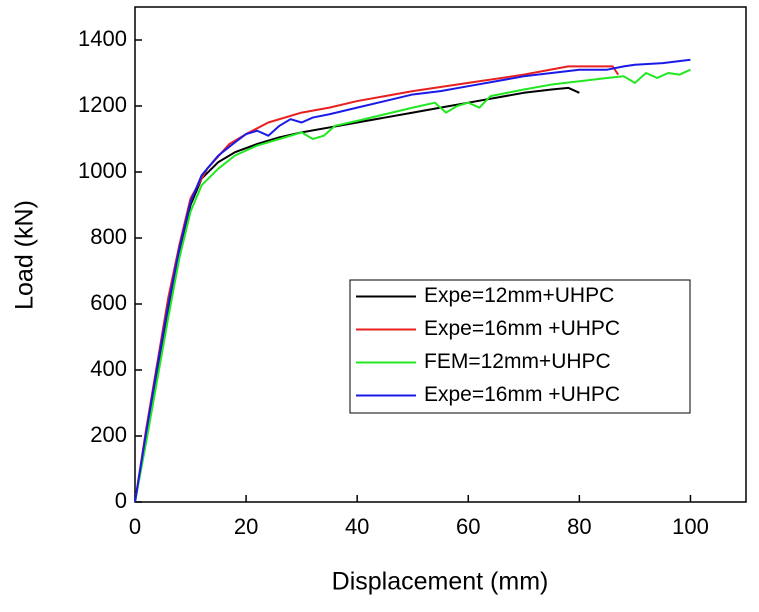 This screenshot has width=759, height=612. What do you see at coordinates (468, 526) in the screenshot?
I see `x-tick-label: 60` at bounding box center [468, 526].